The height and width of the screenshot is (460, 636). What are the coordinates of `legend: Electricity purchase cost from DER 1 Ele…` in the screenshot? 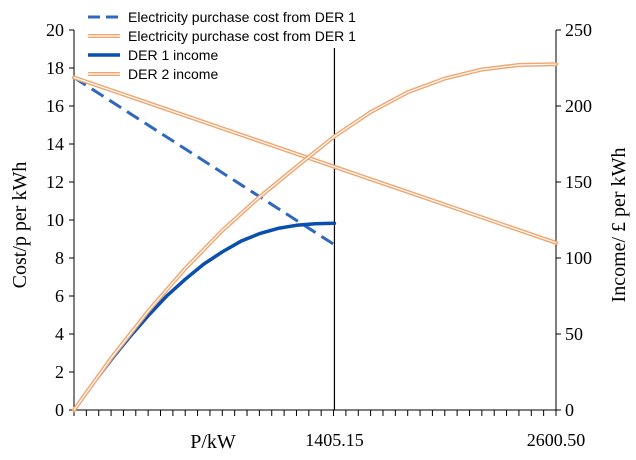 It's located at (222, 45).